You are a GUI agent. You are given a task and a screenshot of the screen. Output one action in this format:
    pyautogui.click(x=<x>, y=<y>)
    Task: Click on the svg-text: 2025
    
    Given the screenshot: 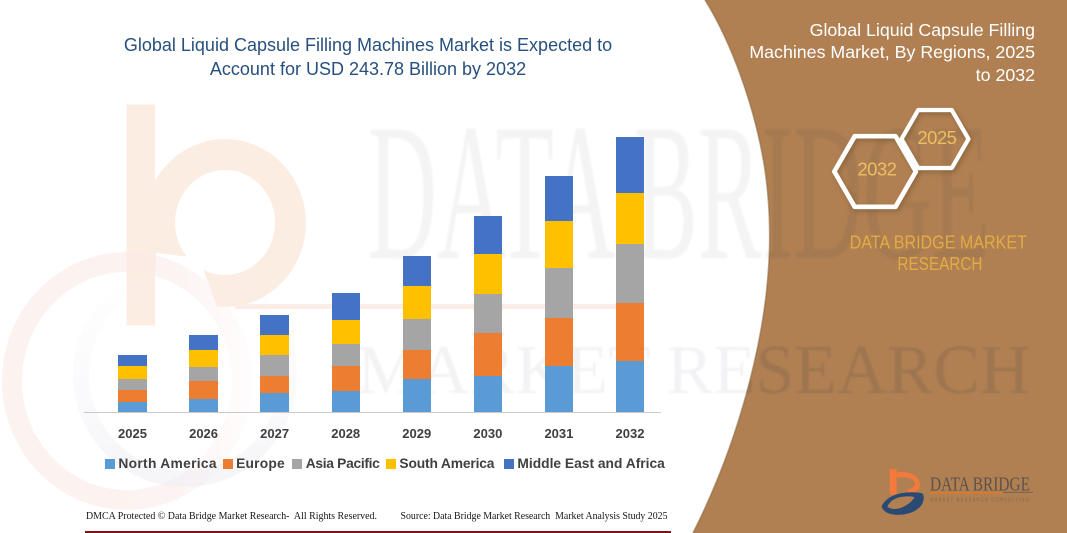 What is the action you would take?
    pyautogui.click(x=936, y=137)
    